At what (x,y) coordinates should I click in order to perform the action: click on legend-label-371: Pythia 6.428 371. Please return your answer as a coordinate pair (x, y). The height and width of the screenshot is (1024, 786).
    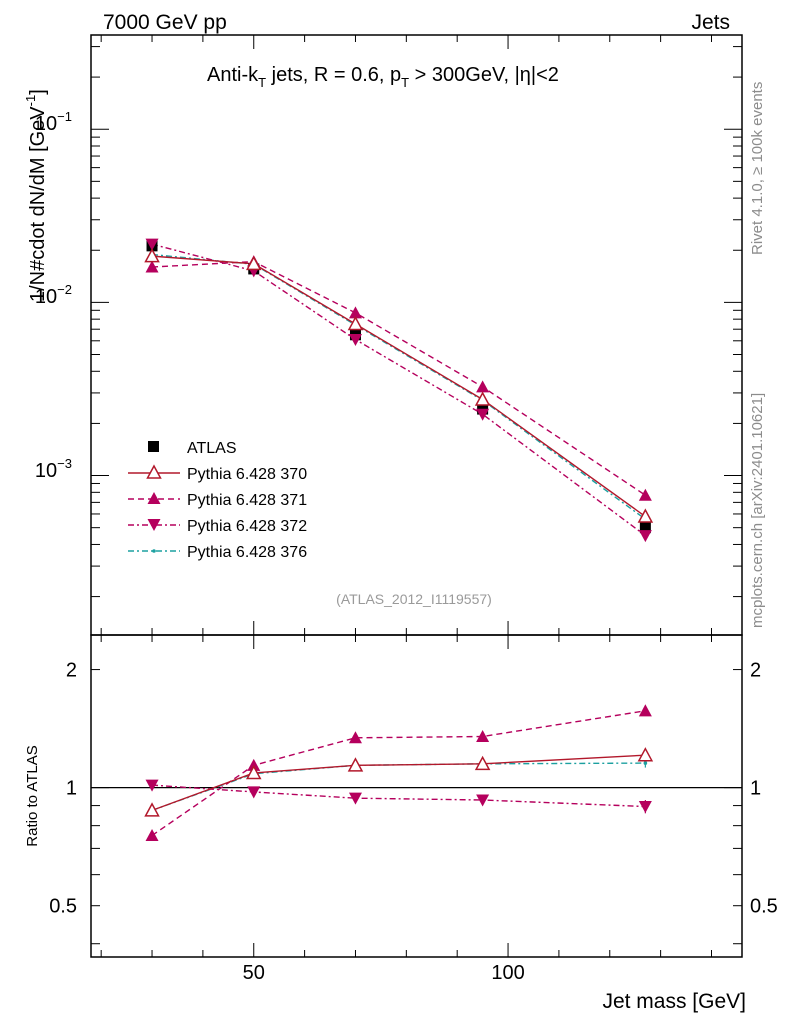
    Looking at the image, I should click on (247, 500).